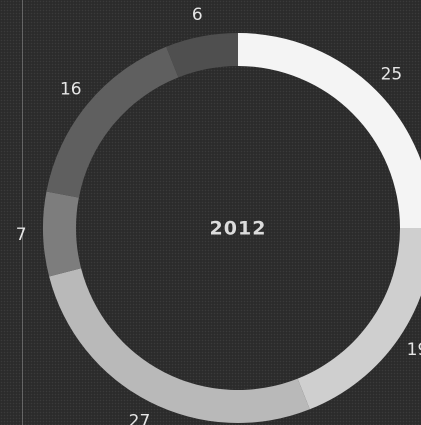  What do you see at coordinates (414, 350) in the screenshot?
I see `slice-label-19: 19` at bounding box center [414, 350].